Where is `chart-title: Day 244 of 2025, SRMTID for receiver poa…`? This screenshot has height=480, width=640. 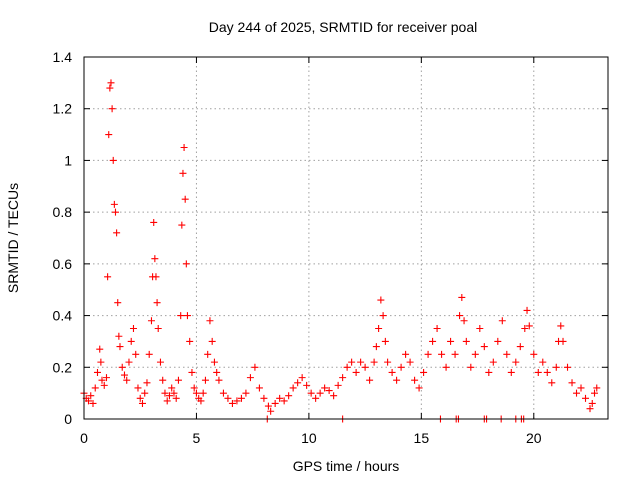
chart-title: Day 244 of 2025, SRMTID for receiver poa… is located at coordinates (343, 27).